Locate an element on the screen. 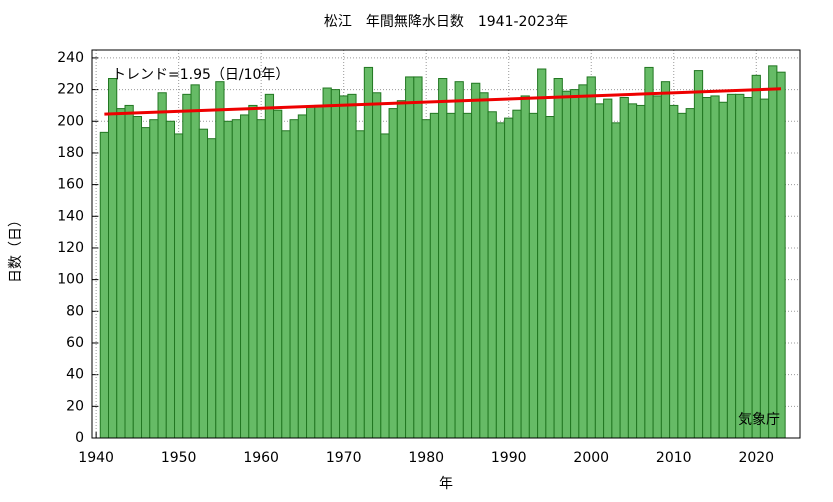 The image size is (833, 502). x-tick-label: 1990 is located at coordinates (509, 458).